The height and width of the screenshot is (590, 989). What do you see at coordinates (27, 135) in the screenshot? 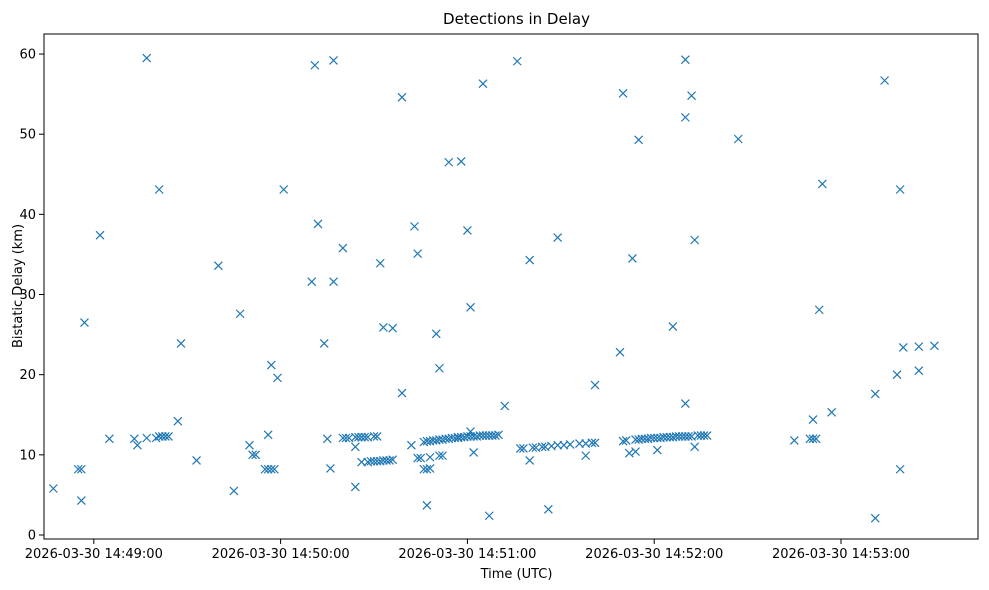
I see `y-tick-label: 50` at bounding box center [27, 135].